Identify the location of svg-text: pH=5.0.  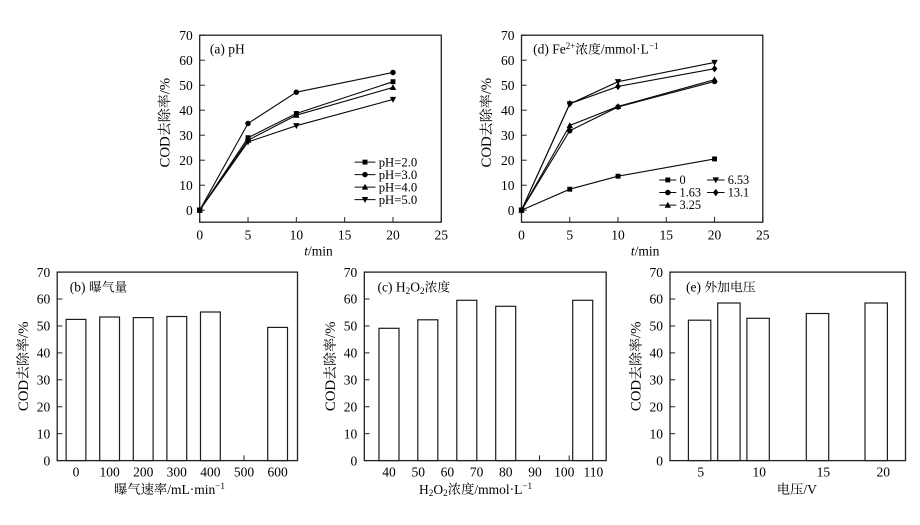
(398, 200).